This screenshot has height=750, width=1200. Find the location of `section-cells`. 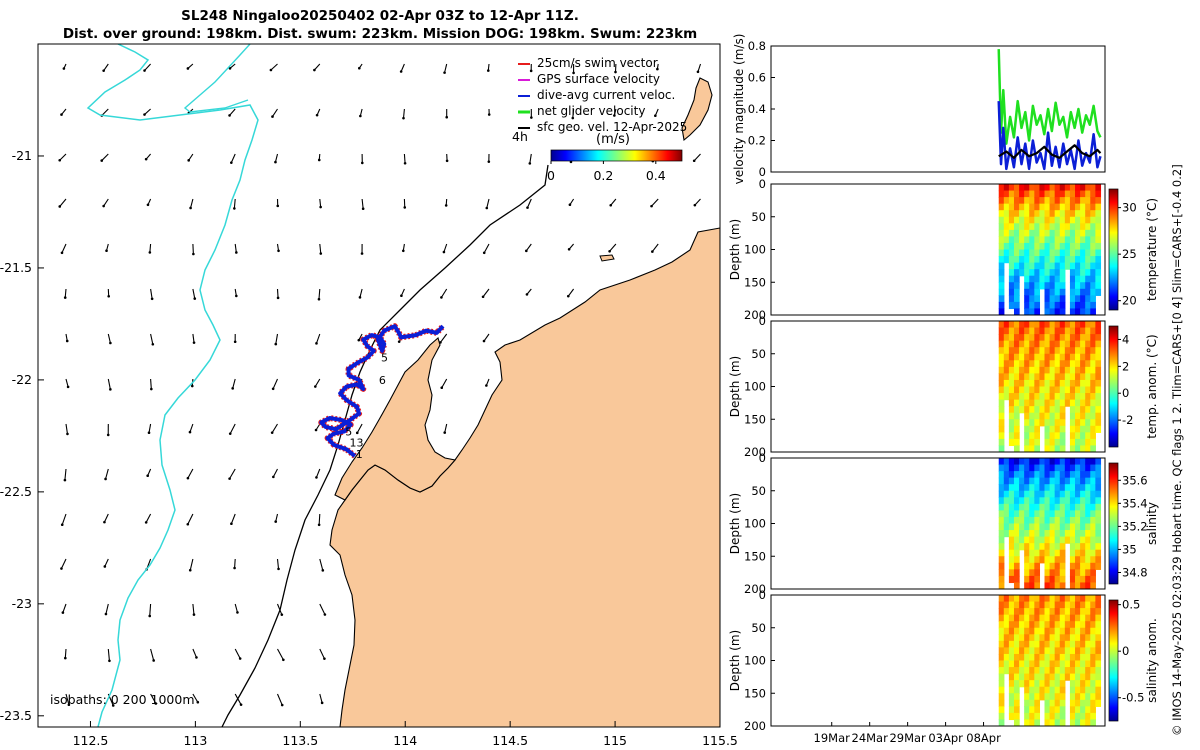

section-cells is located at coordinates (1050, 249).